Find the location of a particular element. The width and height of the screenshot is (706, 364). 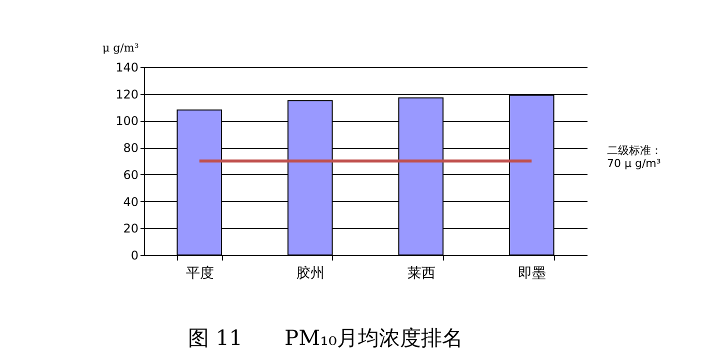

x-tick-label: 胶州 is located at coordinates (310, 274).